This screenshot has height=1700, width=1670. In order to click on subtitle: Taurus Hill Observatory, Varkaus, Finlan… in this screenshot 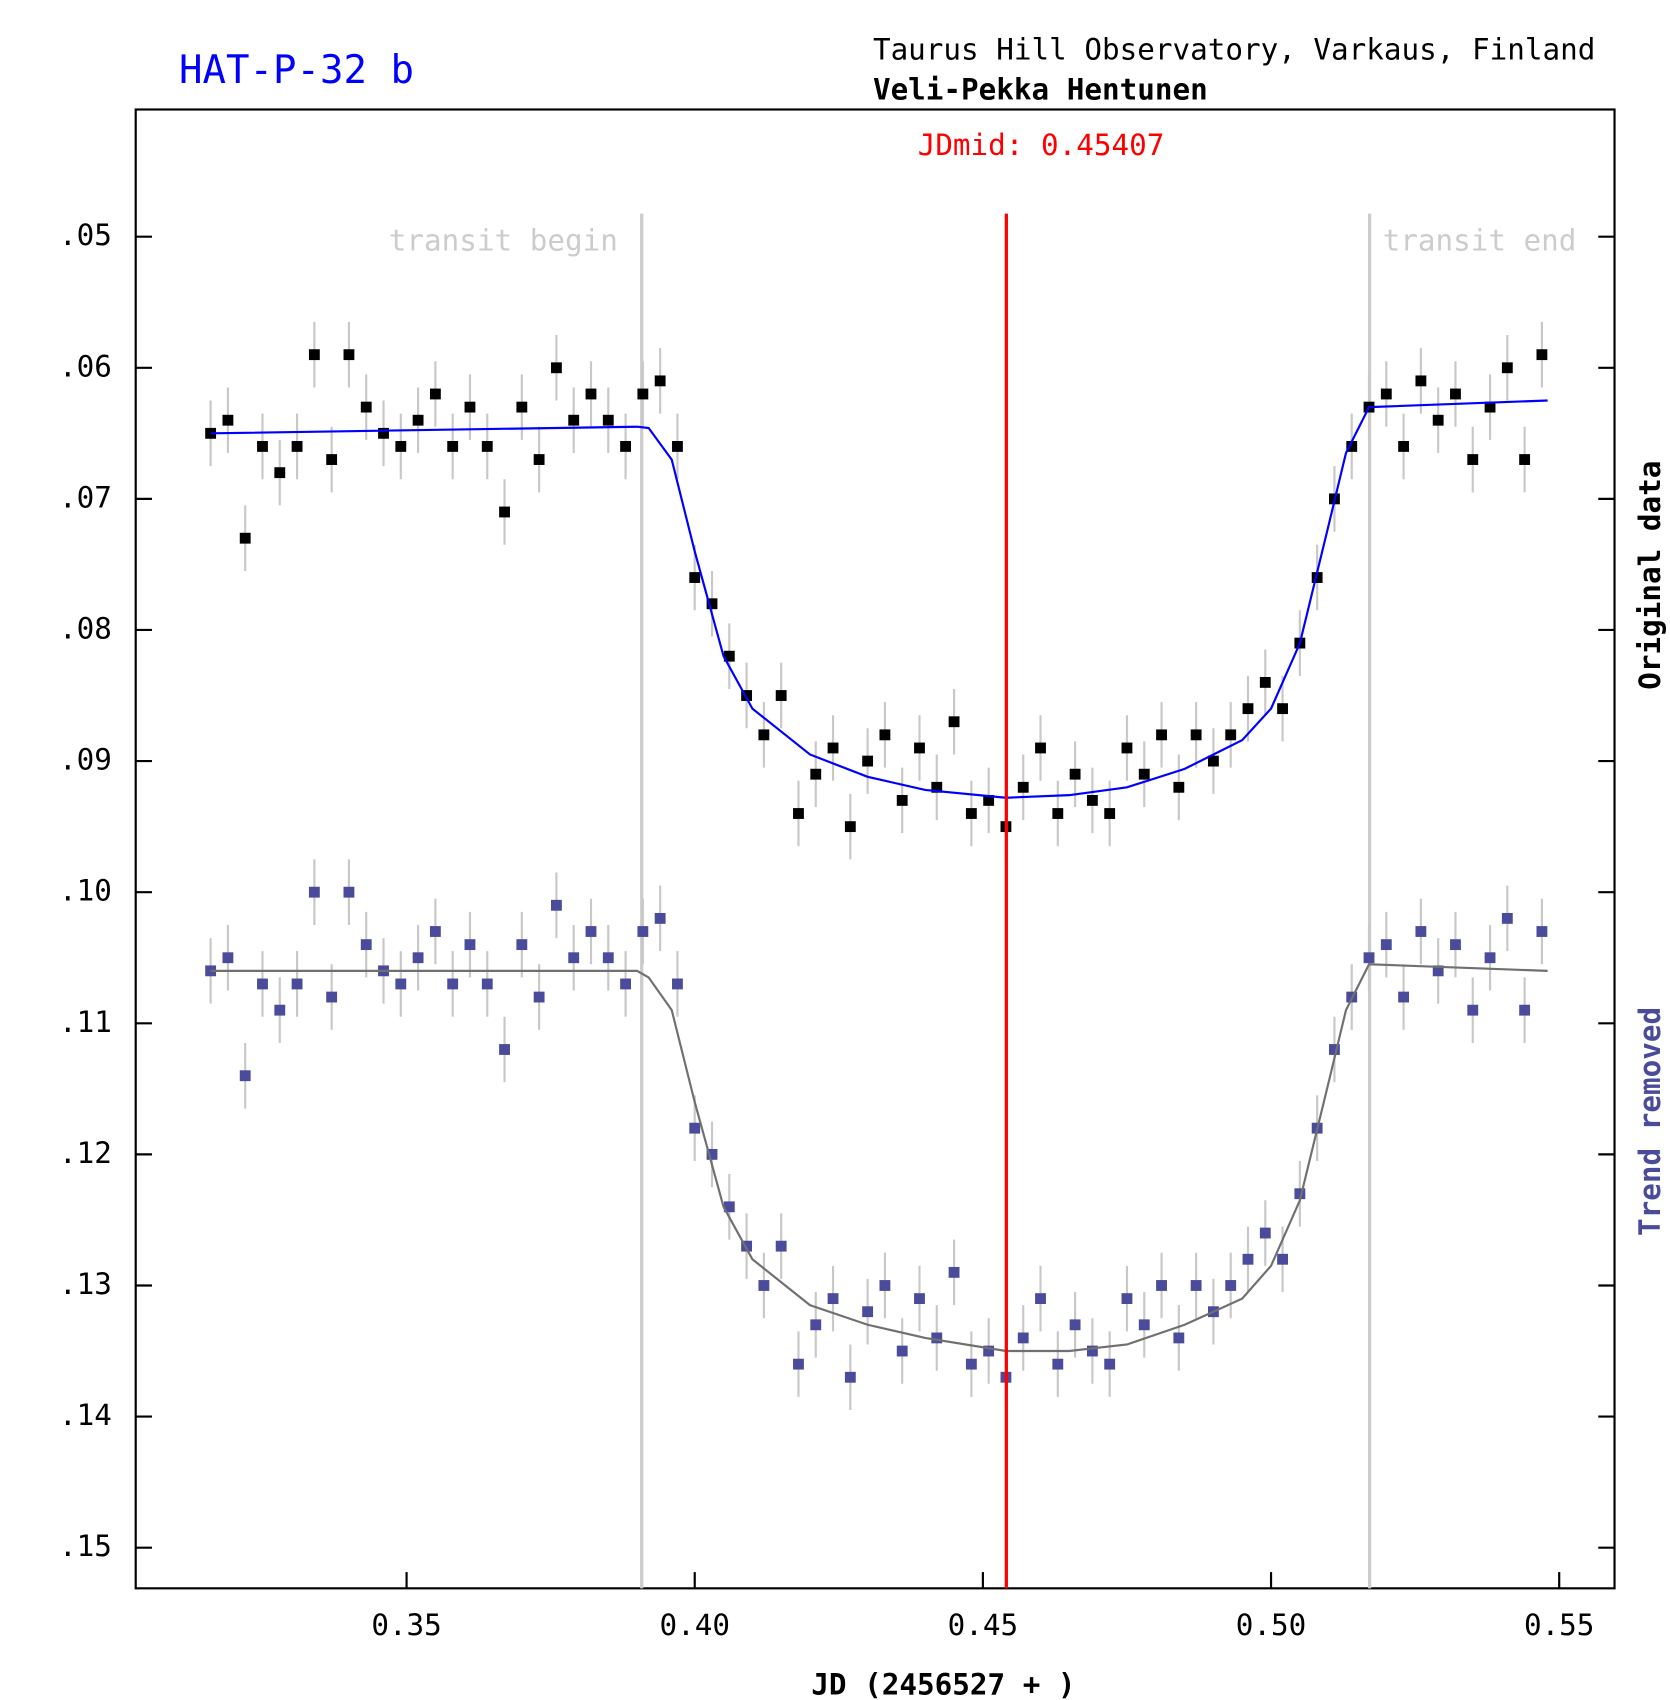, I will do `click(1234, 49)`.